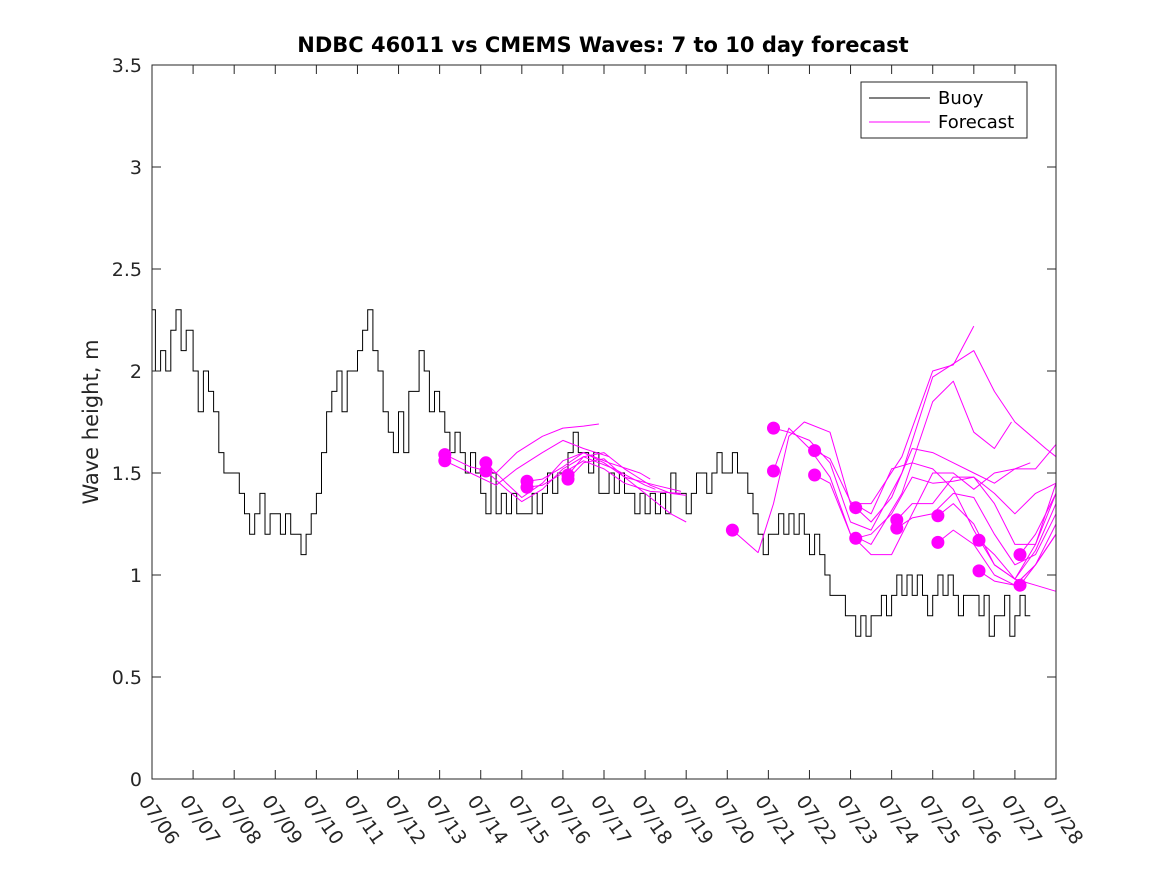 The image size is (1167, 875). I want to click on legend: Buoy Forecast, so click(944, 110).